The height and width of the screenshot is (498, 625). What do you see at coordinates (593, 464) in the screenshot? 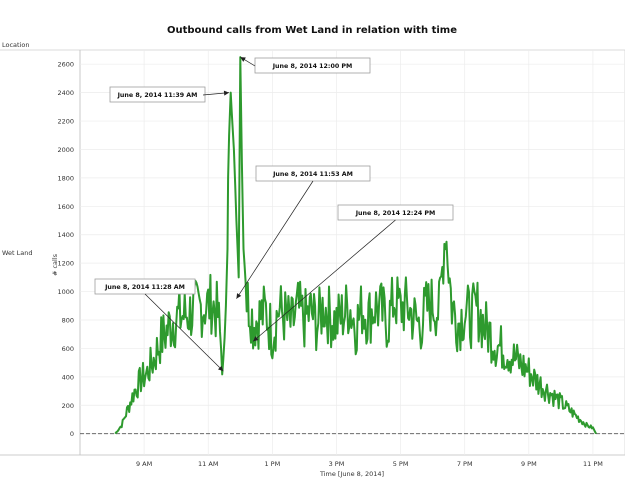
I see `x-tick-label: 11 PM` at bounding box center [593, 464].